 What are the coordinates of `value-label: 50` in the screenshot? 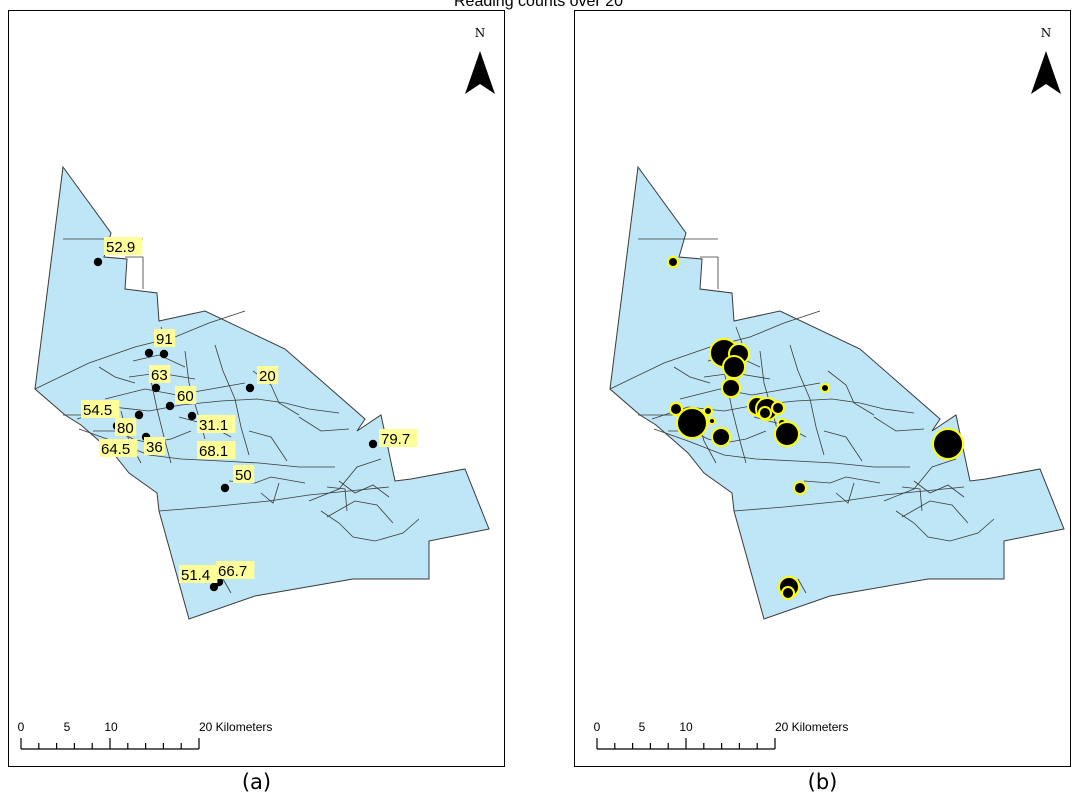 It's located at (243, 475).